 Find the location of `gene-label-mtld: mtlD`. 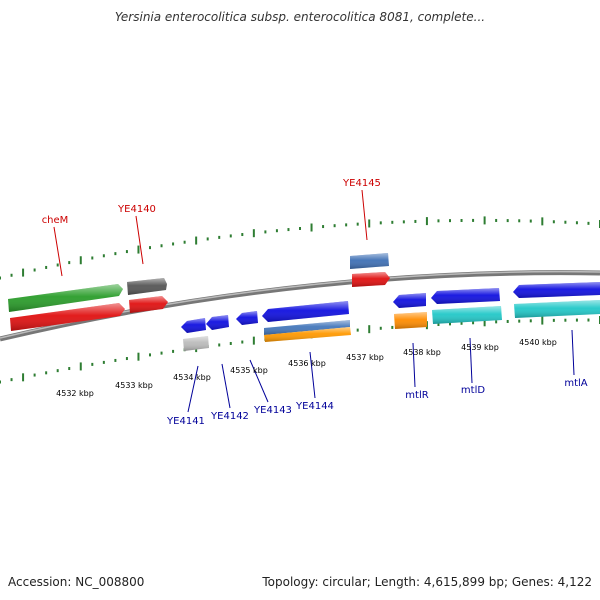

gene-label-mtld: mtlD is located at coordinates (473, 390).